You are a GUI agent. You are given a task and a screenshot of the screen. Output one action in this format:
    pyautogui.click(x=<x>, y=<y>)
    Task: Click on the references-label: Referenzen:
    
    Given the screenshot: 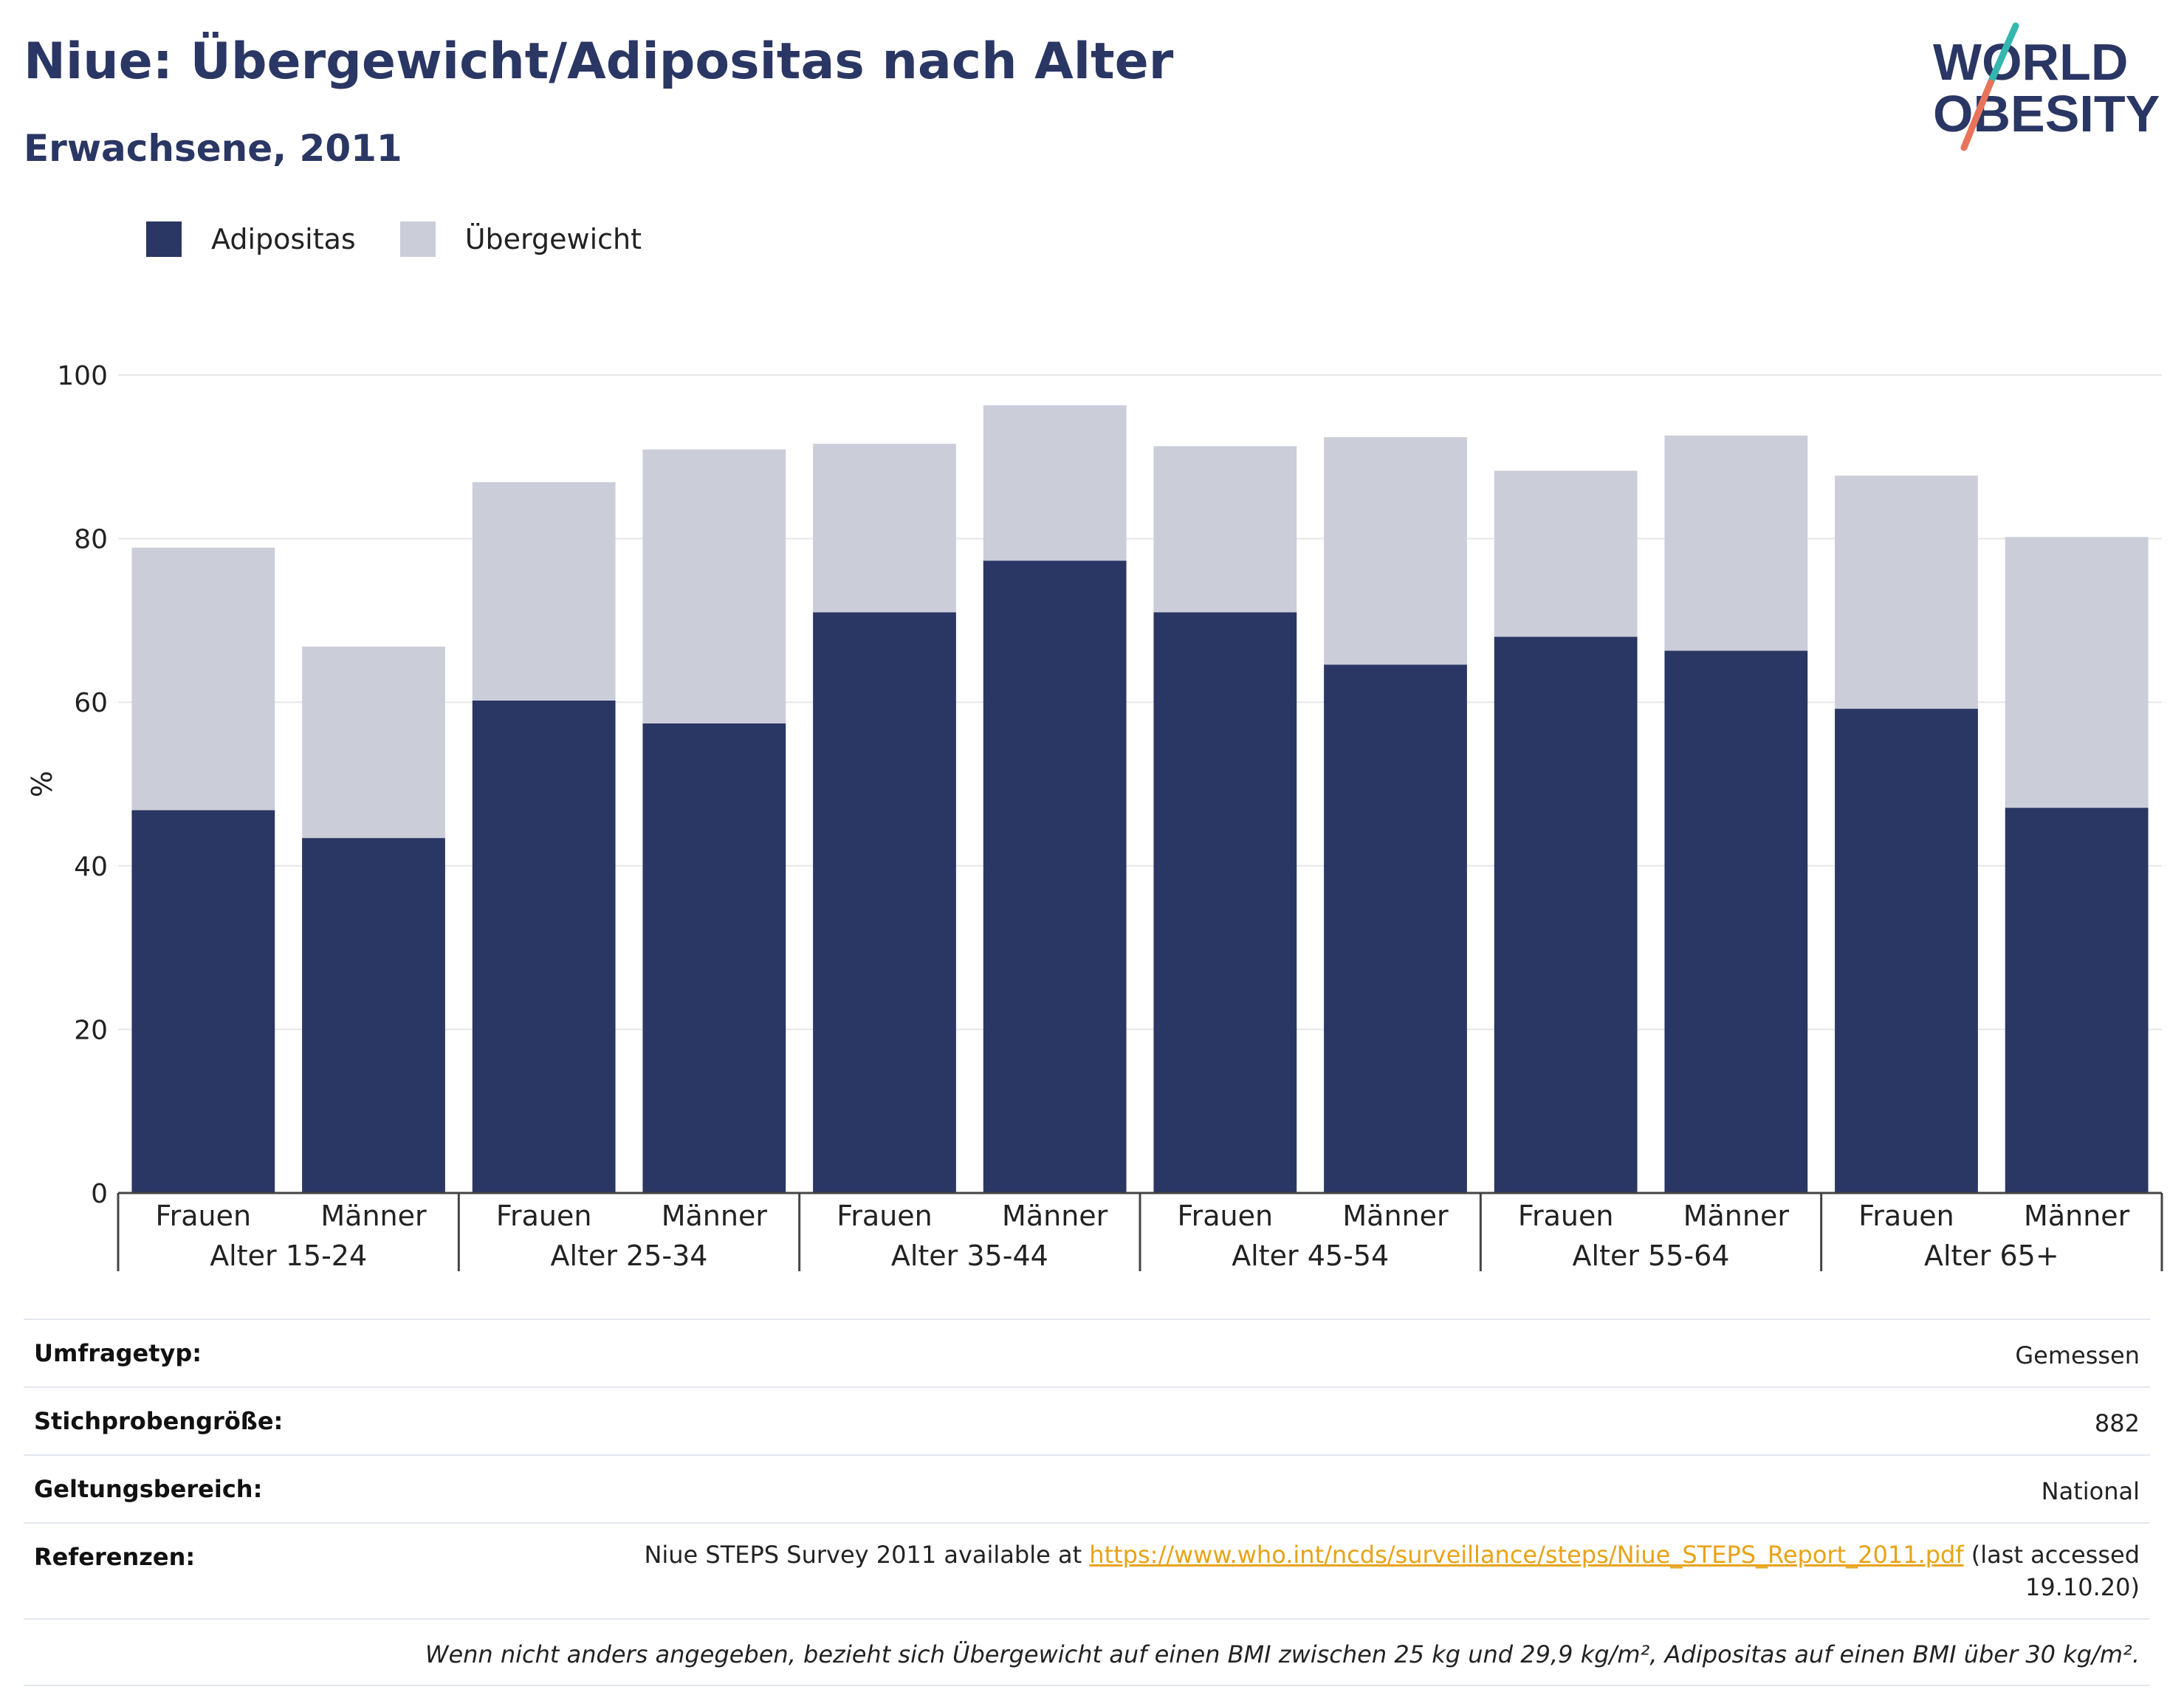 What is the action you would take?
    pyautogui.click(x=115, y=1557)
    